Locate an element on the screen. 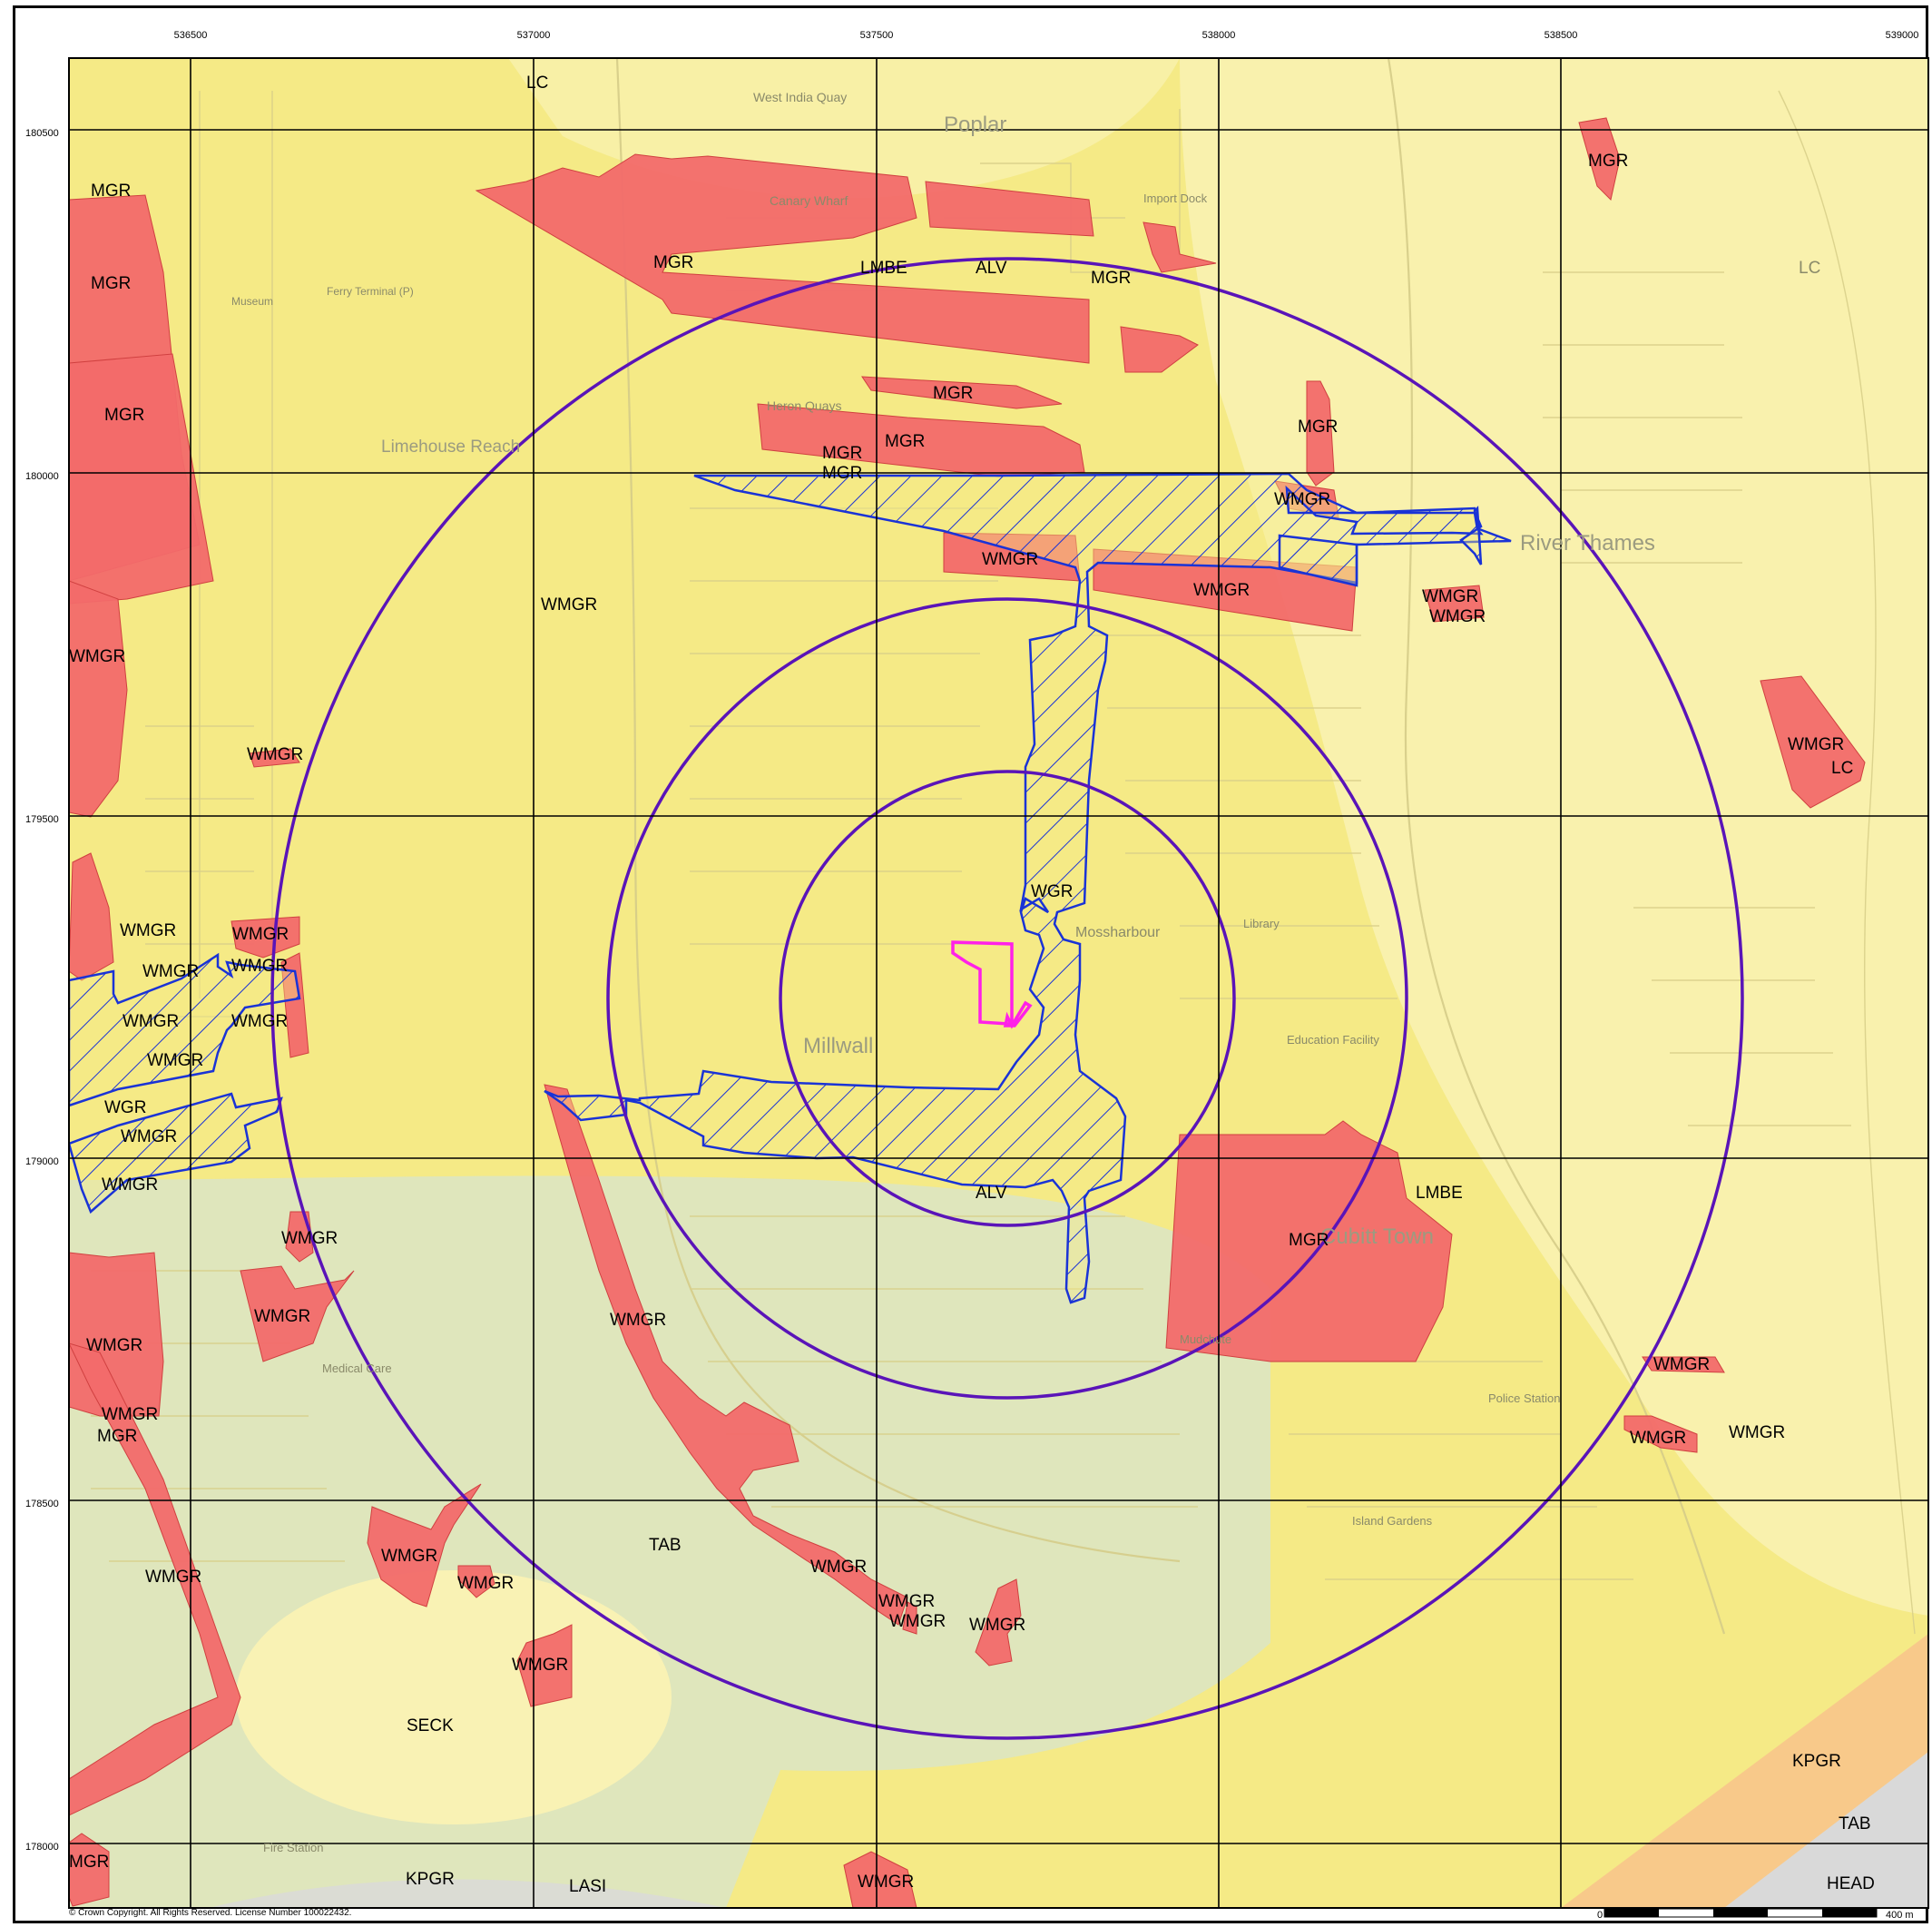 This screenshot has width=1932, height=1927. pale-zone-south is located at coordinates (454, 1697).